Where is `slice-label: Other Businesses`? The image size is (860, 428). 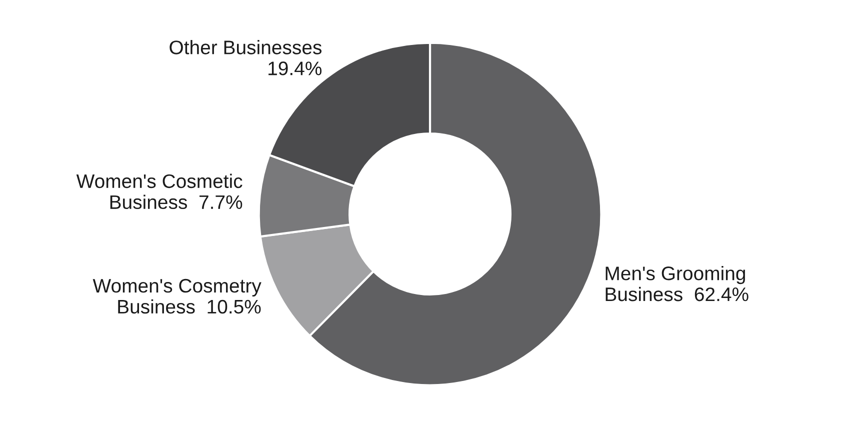
slice-label: Other Businesses is located at coordinates (246, 47).